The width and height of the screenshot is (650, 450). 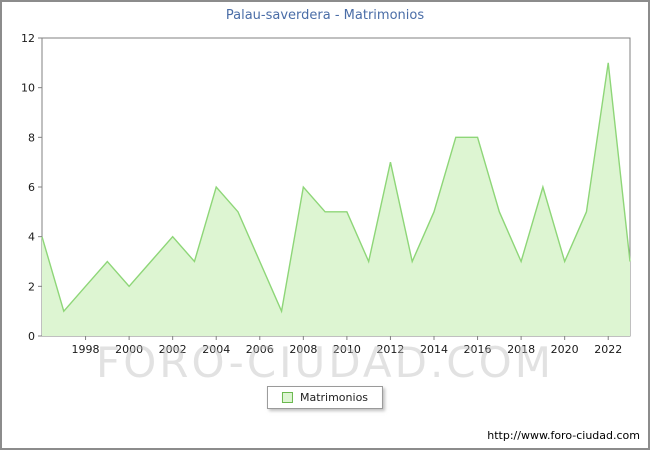 What do you see at coordinates (28, 38) in the screenshot?
I see `y-tick-label: 12` at bounding box center [28, 38].